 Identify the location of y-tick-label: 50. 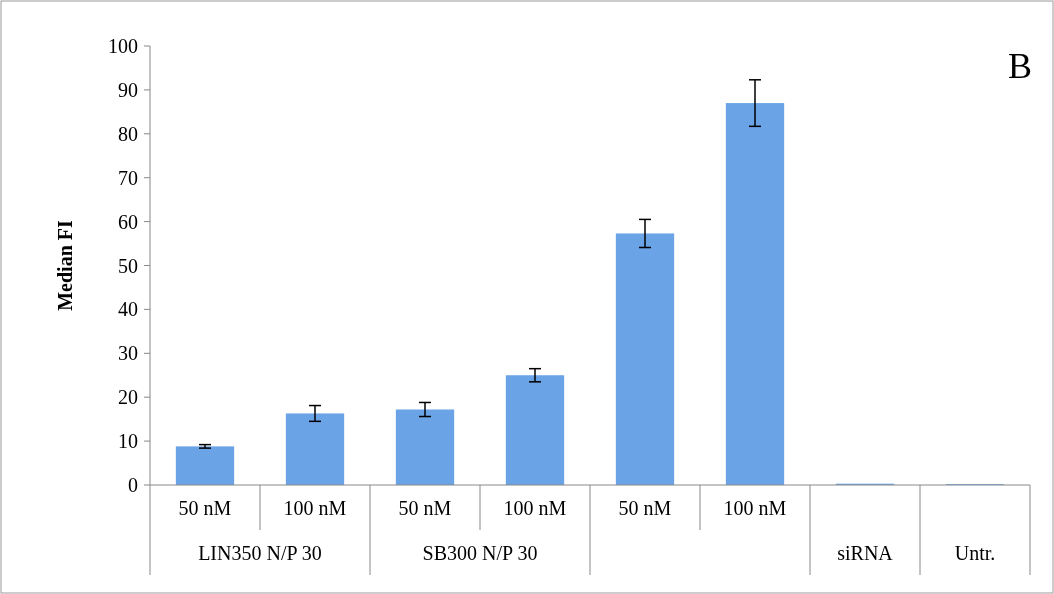
(128, 265).